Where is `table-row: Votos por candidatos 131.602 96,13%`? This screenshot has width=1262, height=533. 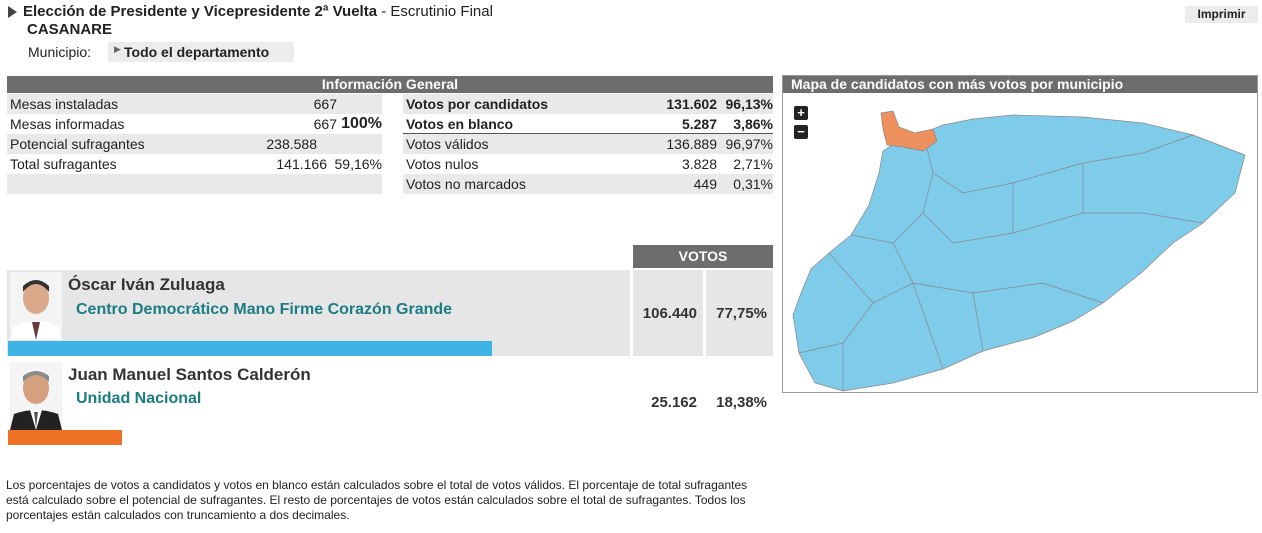 table-row: Votos por candidatos 131.602 96,13% is located at coordinates (588, 104).